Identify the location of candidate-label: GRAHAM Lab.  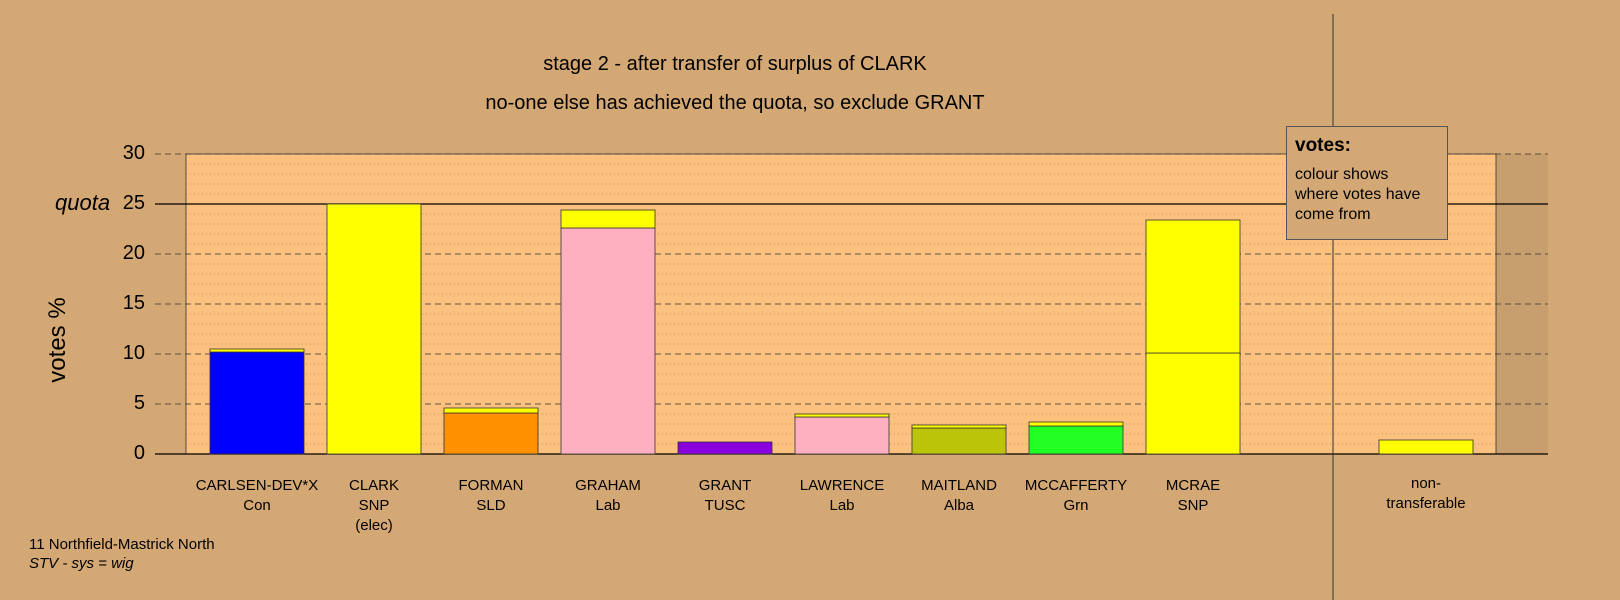
(608, 496).